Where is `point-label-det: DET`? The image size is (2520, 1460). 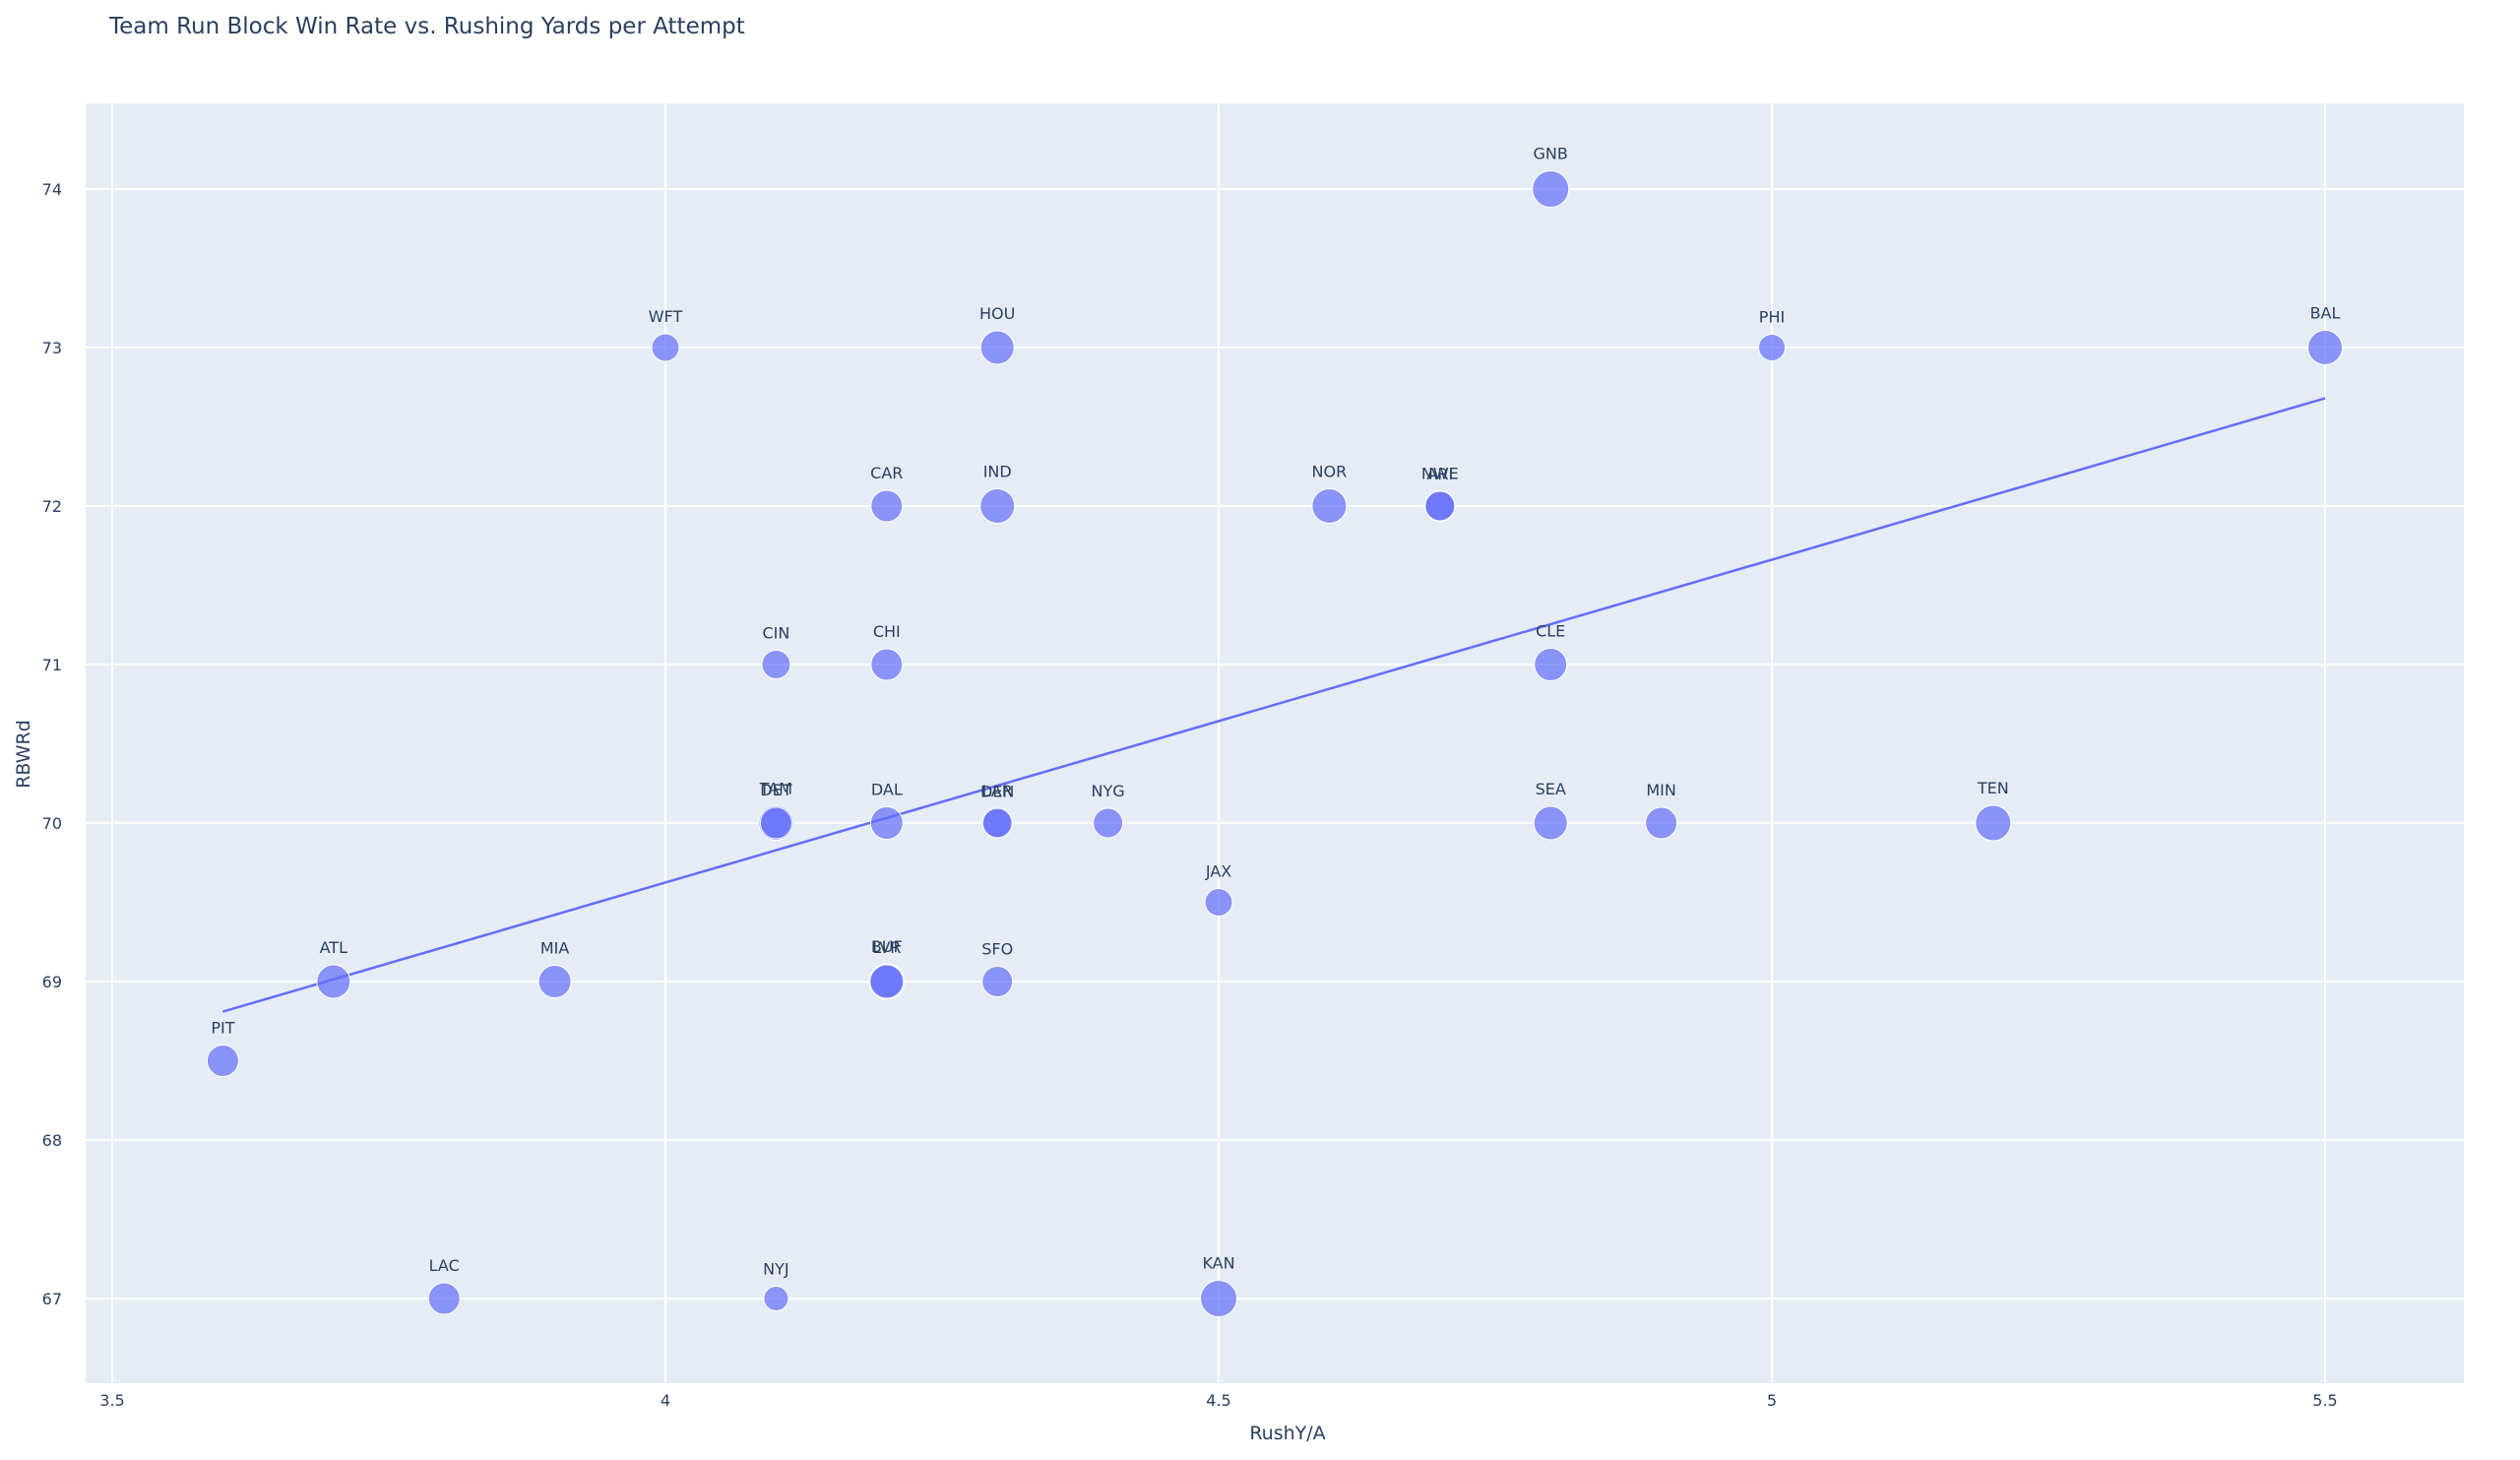
point-label-det: DET is located at coordinates (775, 790).